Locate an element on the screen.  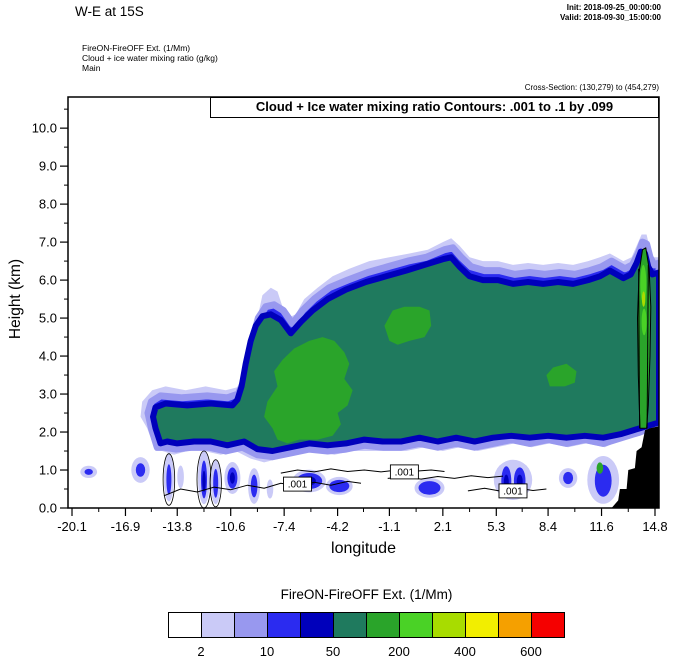
filled-contour-ext-100-c is located at coordinates (561, 375).